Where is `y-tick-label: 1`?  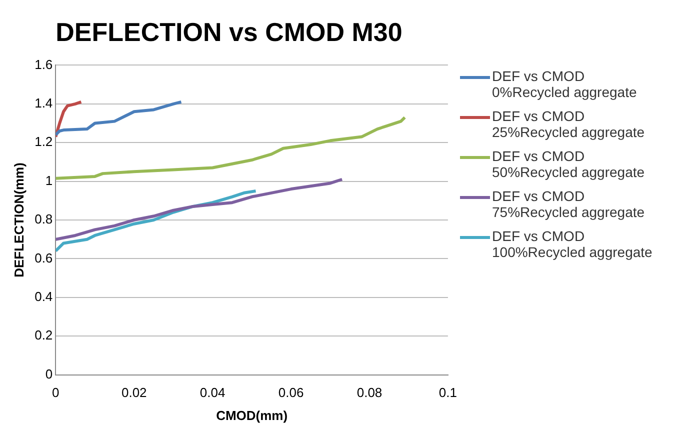
y-tick-label: 1 is located at coordinates (49, 180).